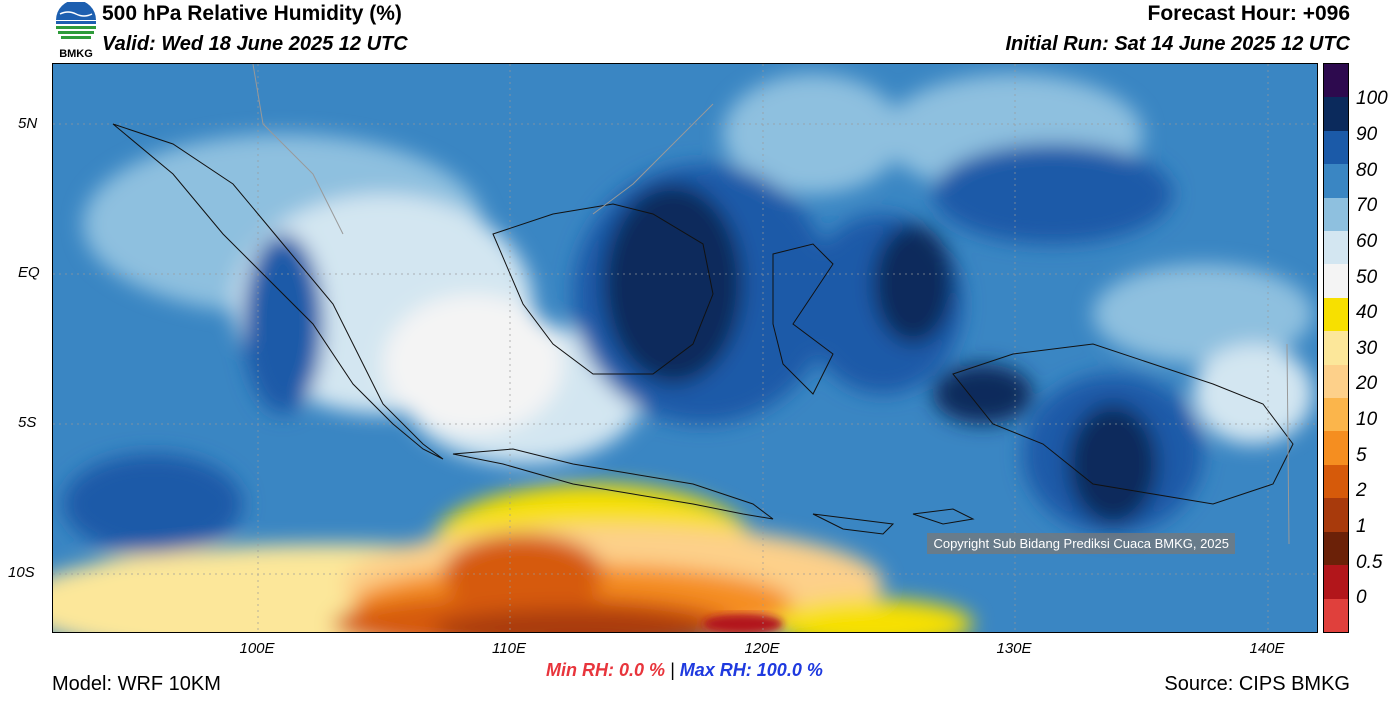 This screenshot has width=1400, height=709. Describe the element at coordinates (762, 648) in the screenshot. I see `lon-label-120e: 120E` at that location.